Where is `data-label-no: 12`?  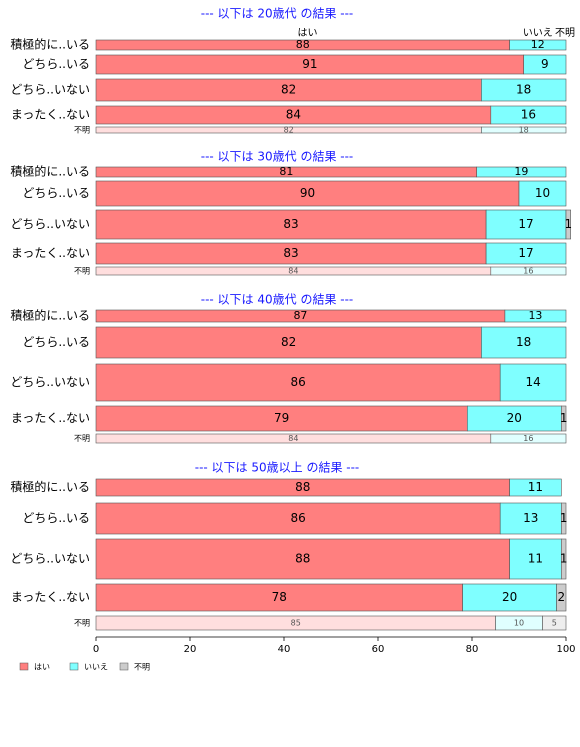
data-label-no: 12 is located at coordinates (538, 44).